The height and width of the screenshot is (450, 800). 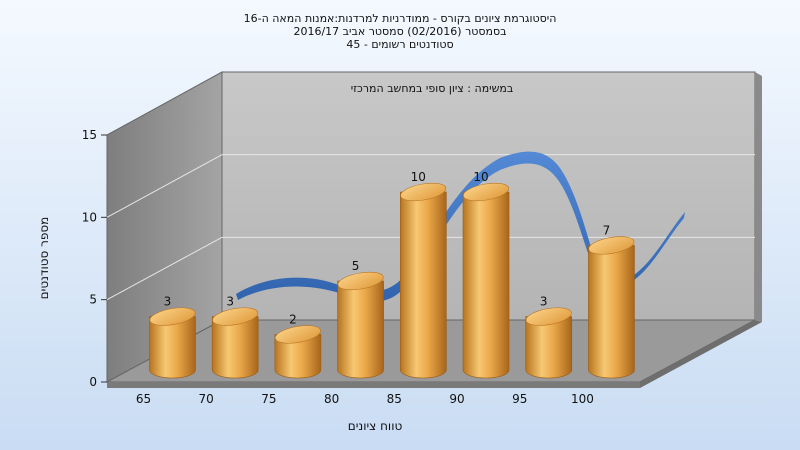 What do you see at coordinates (373, 385) in the screenshot?
I see `floor-front-edge` at bounding box center [373, 385].